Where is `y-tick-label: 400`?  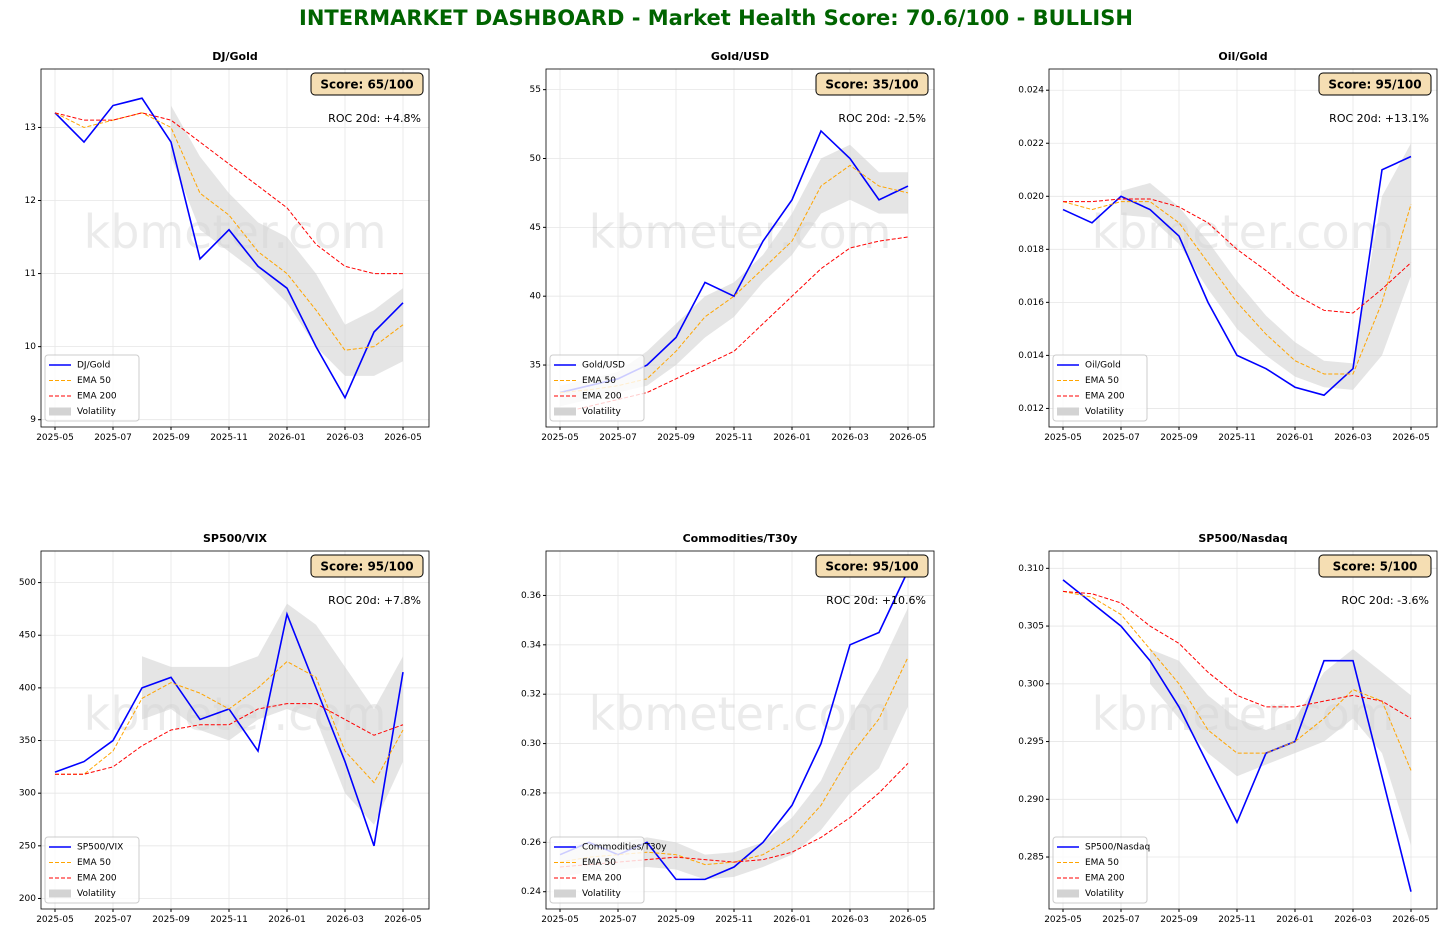 y-tick-label: 400 is located at coordinates (27, 688).